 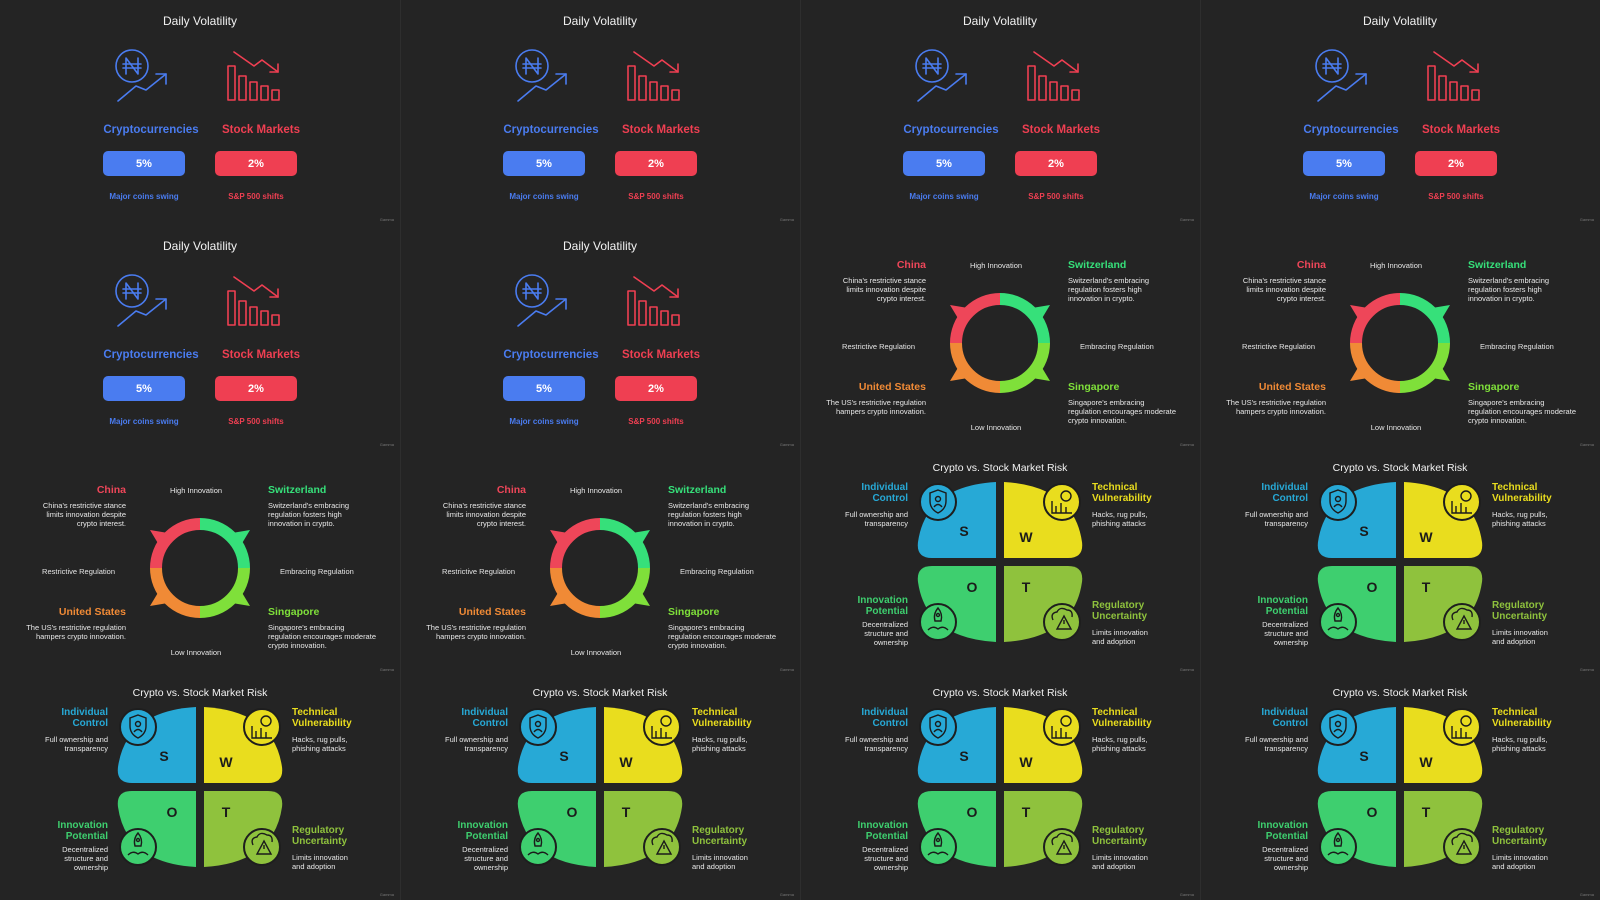 I want to click on switzerland-arrow, so click(x=1038, y=315).